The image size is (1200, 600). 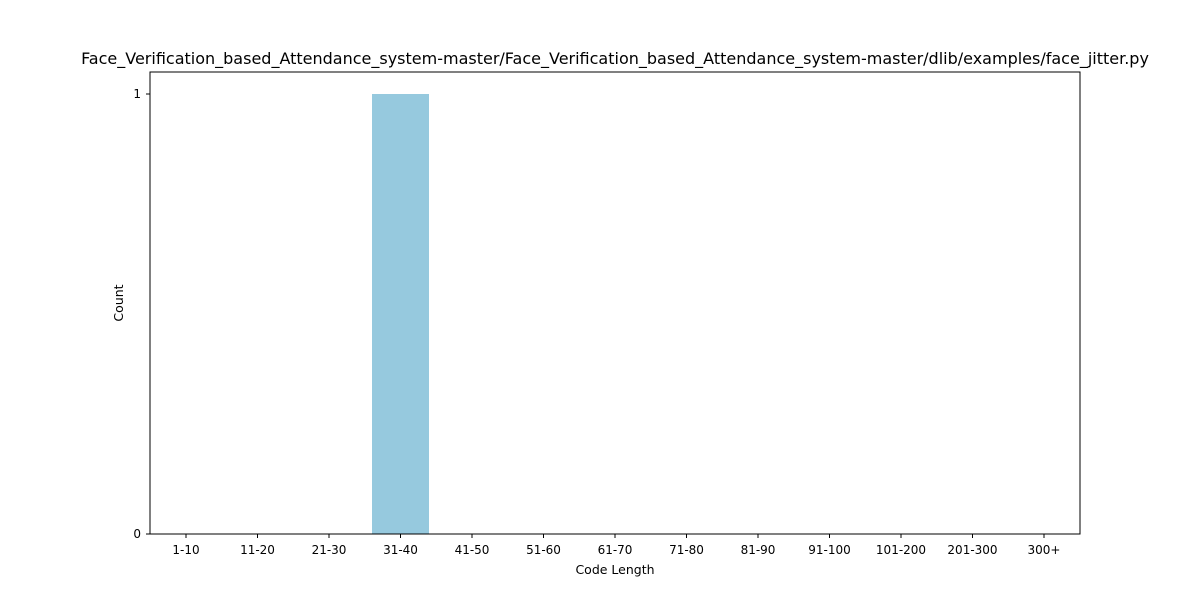 I want to click on x-tick-label: 31-40, so click(x=400, y=550).